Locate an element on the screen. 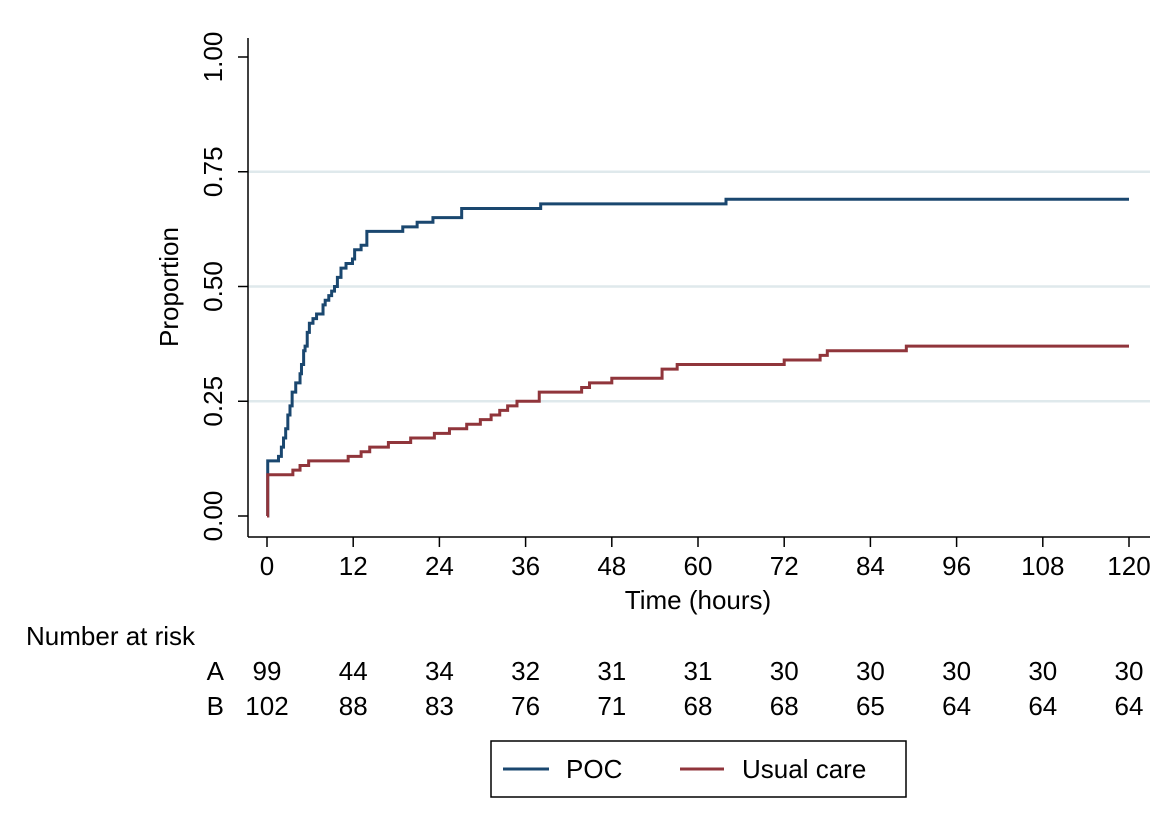 The image size is (1168, 814). risk-cell: 32 is located at coordinates (525, 671).